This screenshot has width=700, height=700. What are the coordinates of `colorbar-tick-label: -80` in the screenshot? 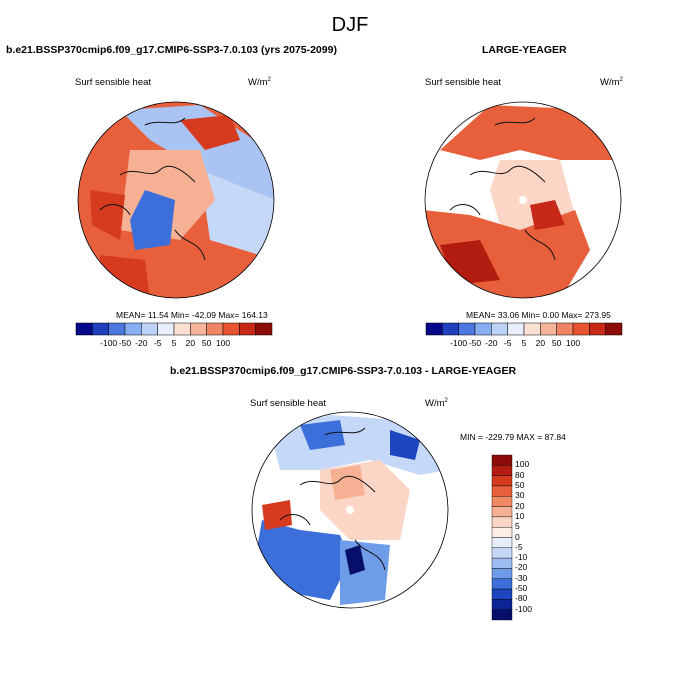 It's located at (521, 598).